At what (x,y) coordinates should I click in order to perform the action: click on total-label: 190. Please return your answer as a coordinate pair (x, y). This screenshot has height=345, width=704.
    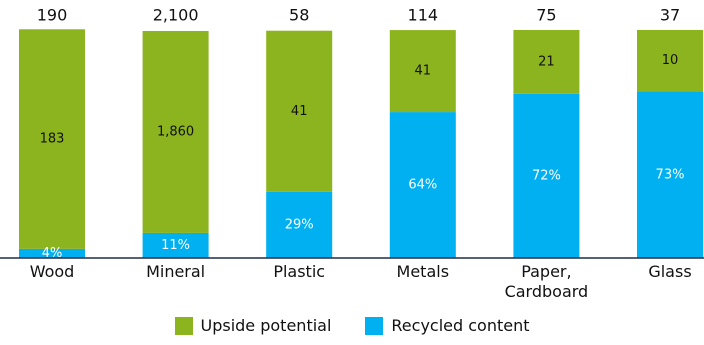
    Looking at the image, I should click on (52, 15).